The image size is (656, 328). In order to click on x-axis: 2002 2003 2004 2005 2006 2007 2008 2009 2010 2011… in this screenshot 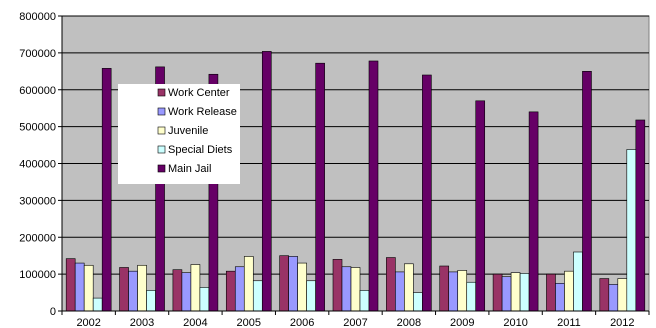, I will do `click(355, 319)`.